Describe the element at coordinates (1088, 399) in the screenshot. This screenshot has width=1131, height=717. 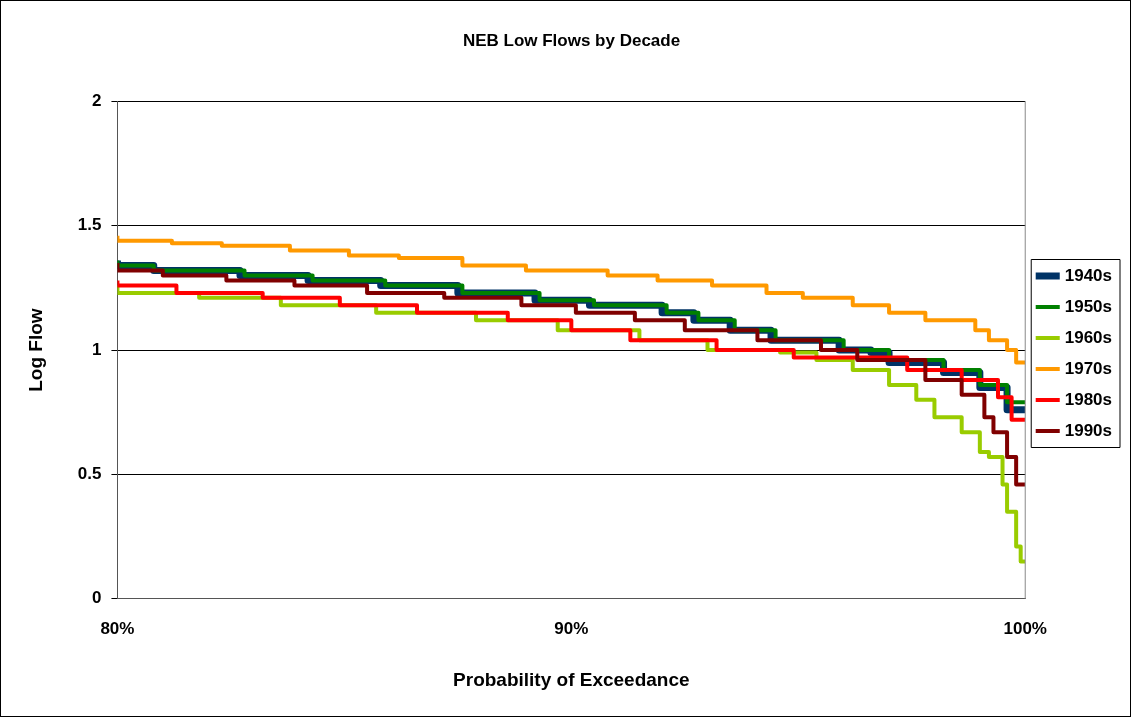
I see `legend-label: 1980s` at that location.